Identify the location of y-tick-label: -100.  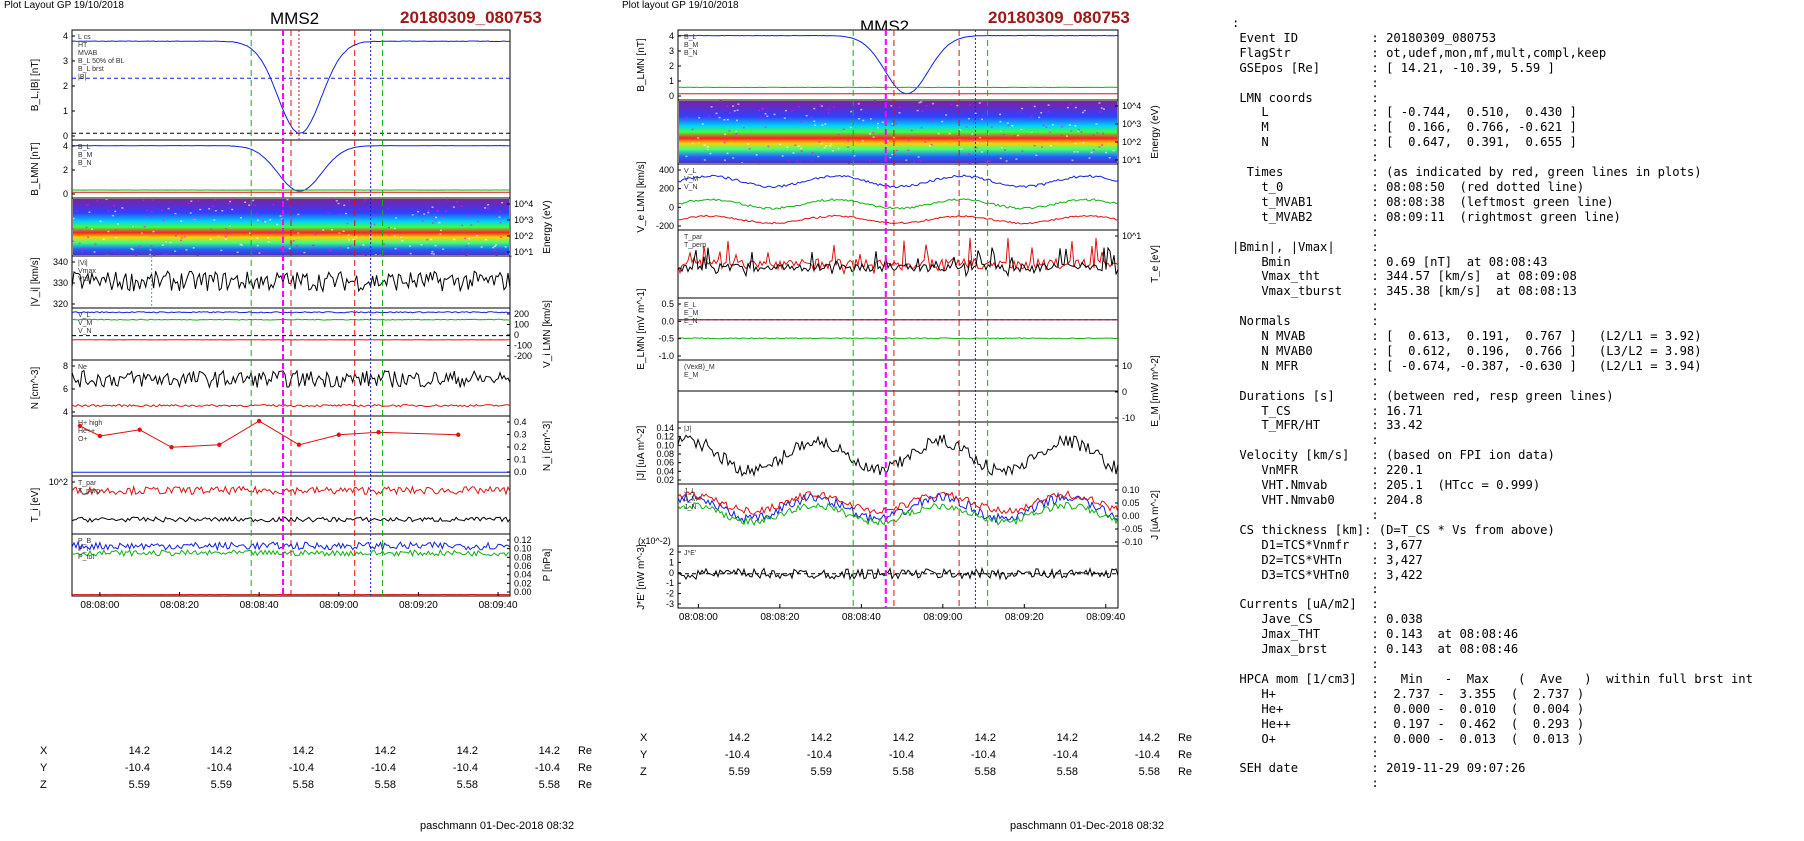
(523, 346).